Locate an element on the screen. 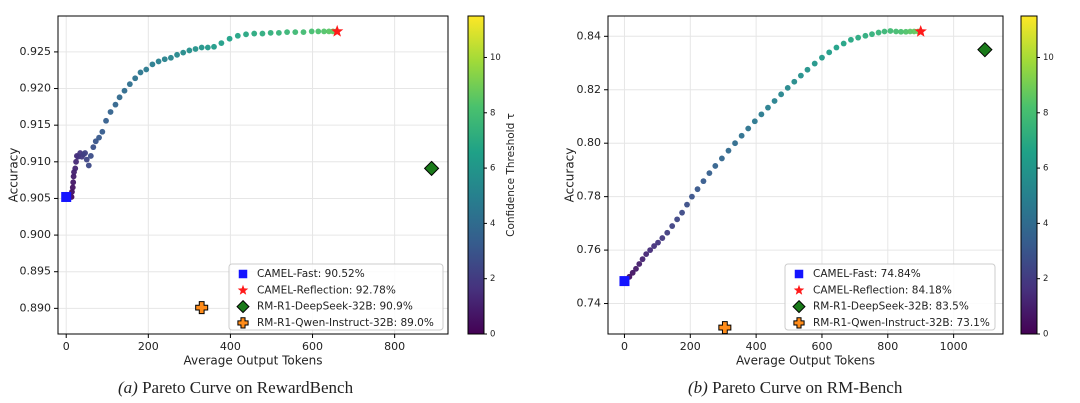 The width and height of the screenshot is (1080, 403). charta-colorbar-tick-label: 10 is located at coordinates (495, 58).